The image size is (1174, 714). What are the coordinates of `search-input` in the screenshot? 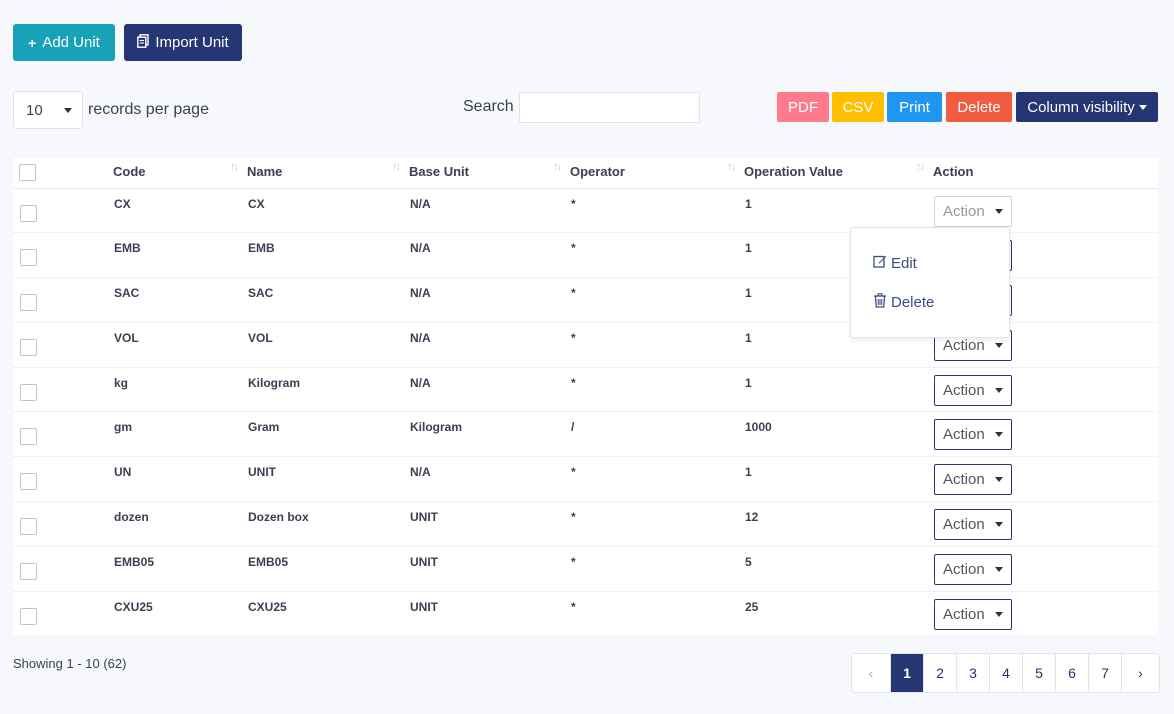 It's located at (609, 107).